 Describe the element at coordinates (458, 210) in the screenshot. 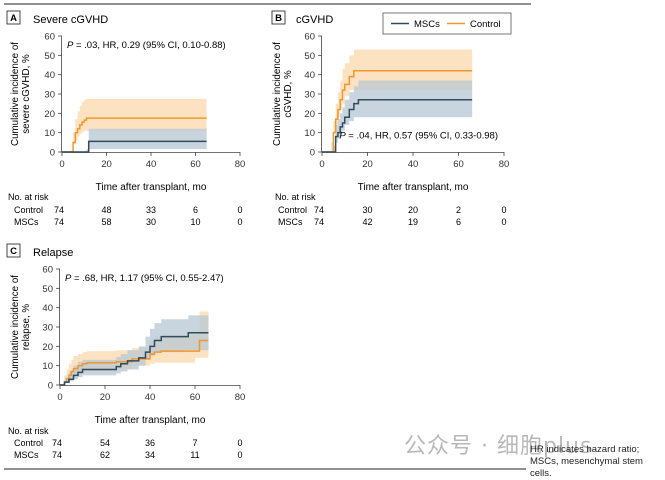

I see `risk-cell: 2` at that location.